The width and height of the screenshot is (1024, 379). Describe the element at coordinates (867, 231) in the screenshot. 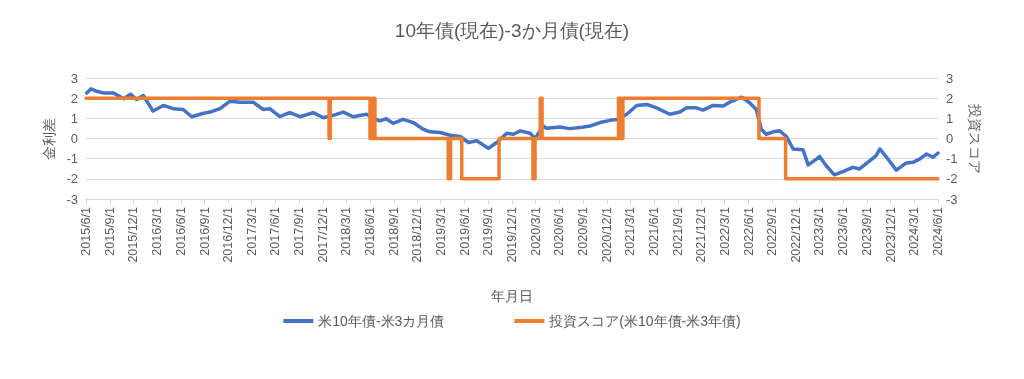

I see `x-tick-label: 2023/9/1` at that location.